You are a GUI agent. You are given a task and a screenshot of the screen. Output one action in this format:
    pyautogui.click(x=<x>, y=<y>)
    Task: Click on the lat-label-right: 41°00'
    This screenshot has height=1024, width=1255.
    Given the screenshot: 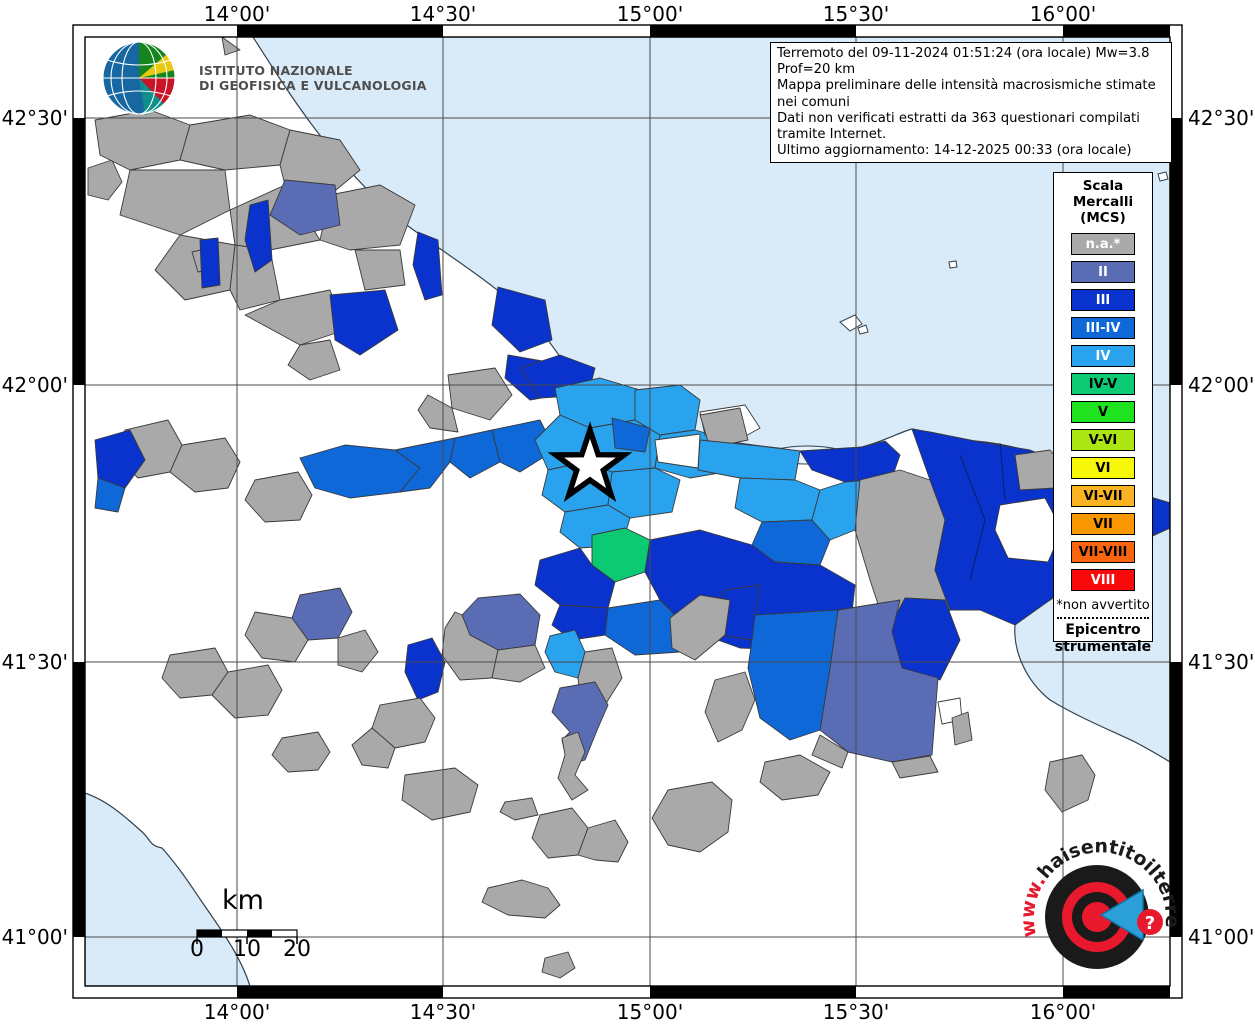 What is the action you would take?
    pyautogui.click(x=1221, y=937)
    